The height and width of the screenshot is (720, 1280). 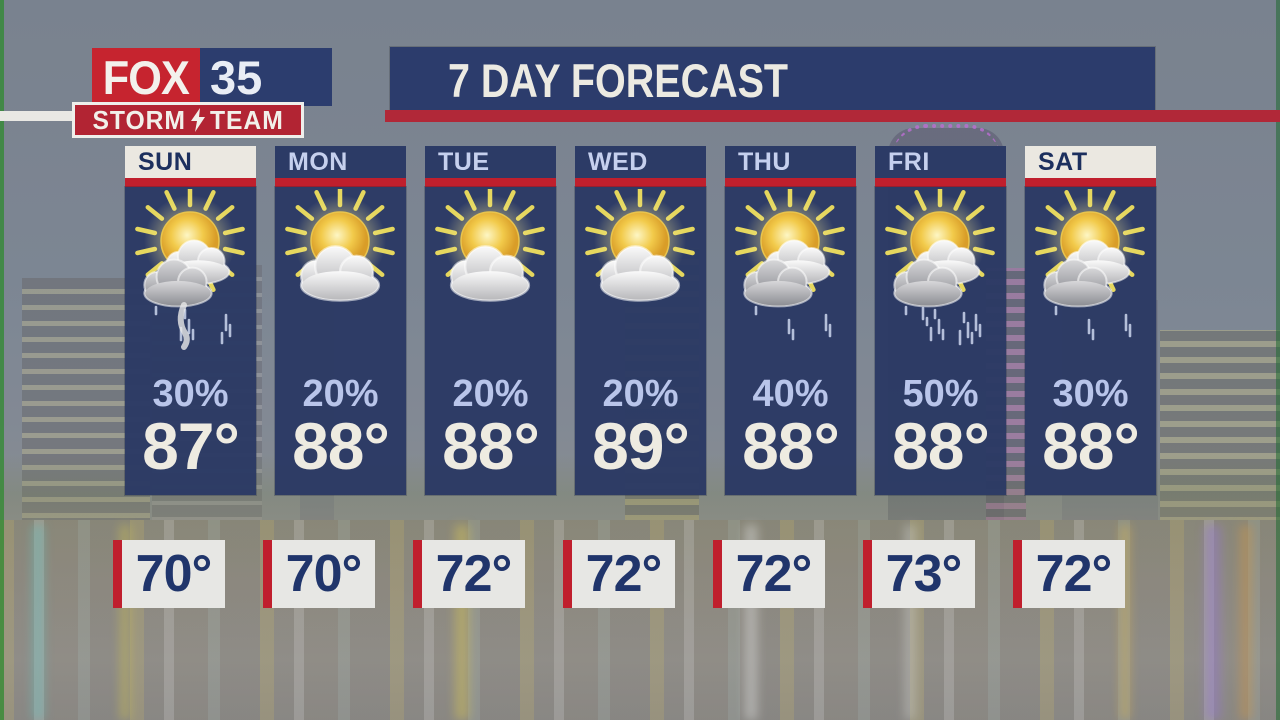 What do you see at coordinates (139, 119) in the screenshot?
I see `storm-label: STORM` at bounding box center [139, 119].